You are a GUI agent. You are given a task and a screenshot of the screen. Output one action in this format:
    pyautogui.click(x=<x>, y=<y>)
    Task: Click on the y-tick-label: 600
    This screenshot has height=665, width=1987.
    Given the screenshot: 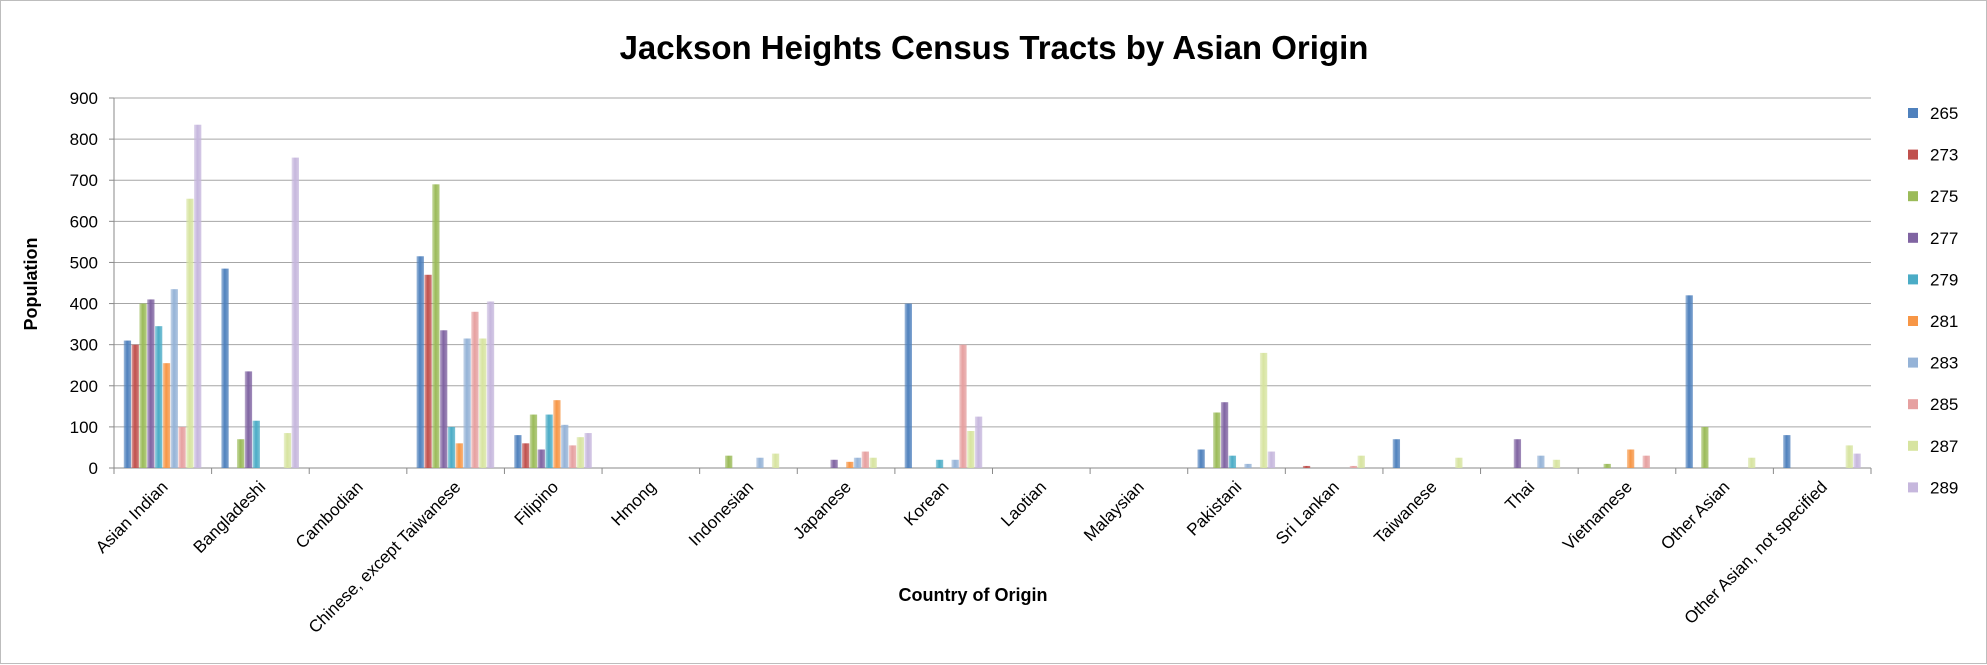 What is the action you would take?
    pyautogui.click(x=84, y=221)
    